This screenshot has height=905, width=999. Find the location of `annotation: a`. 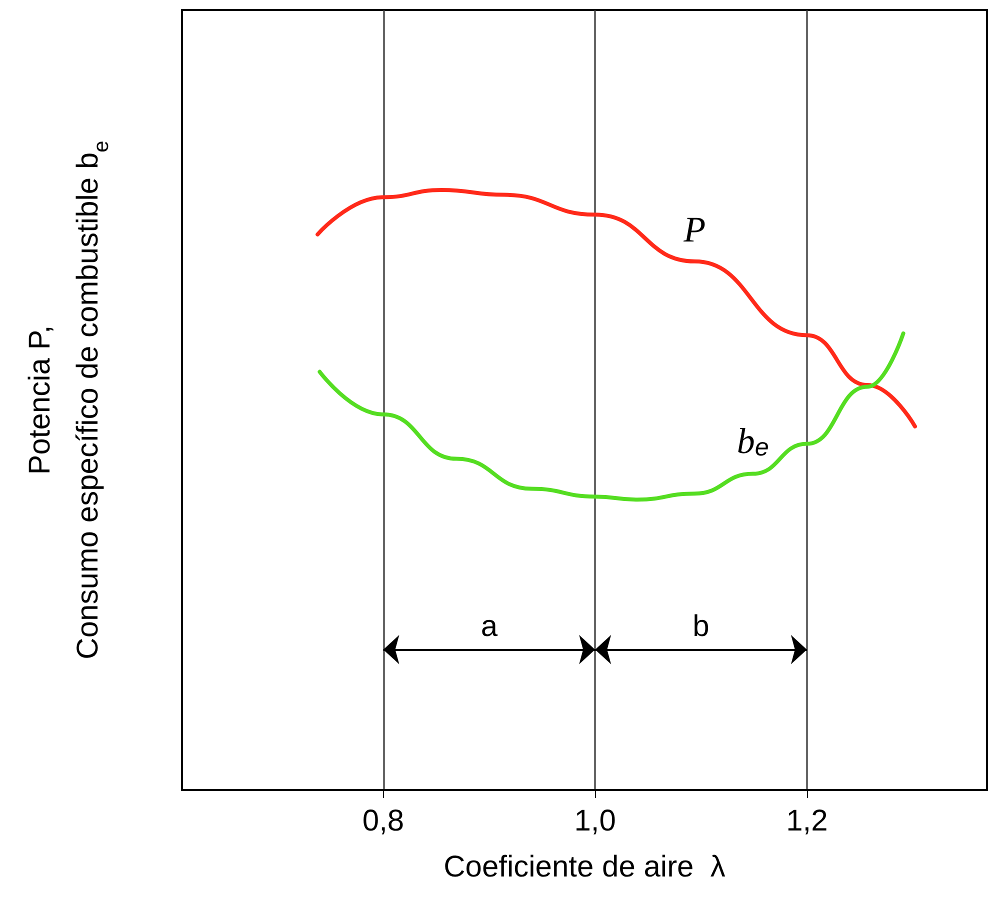

annotation: a is located at coordinates (489, 627).